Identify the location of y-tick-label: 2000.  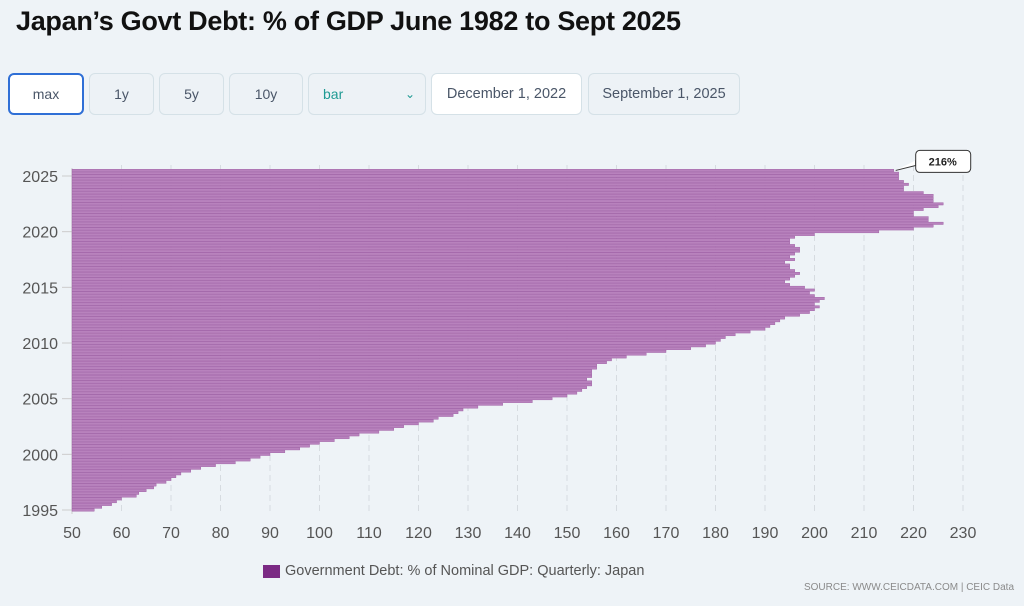
(40, 455).